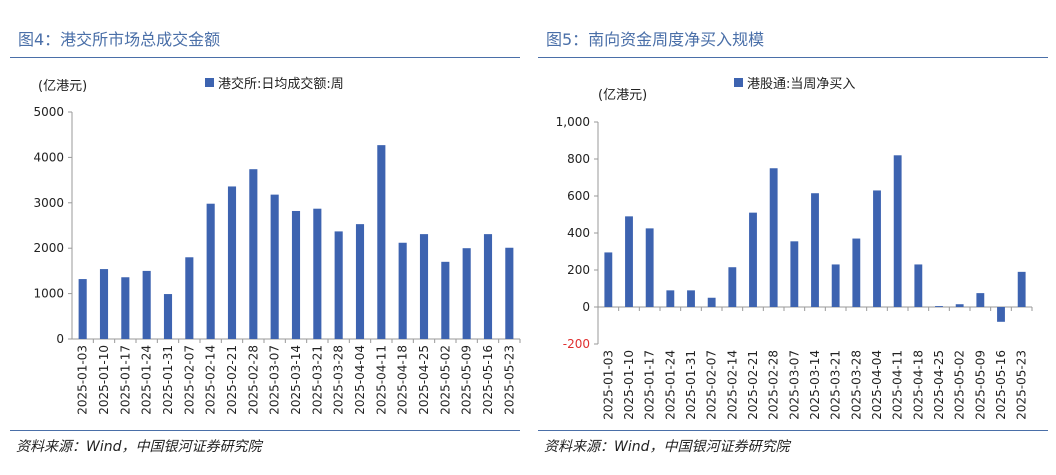 The height and width of the screenshot is (475, 1056). I want to click on x-tick-label: 2025-01-17, so click(650, 385).